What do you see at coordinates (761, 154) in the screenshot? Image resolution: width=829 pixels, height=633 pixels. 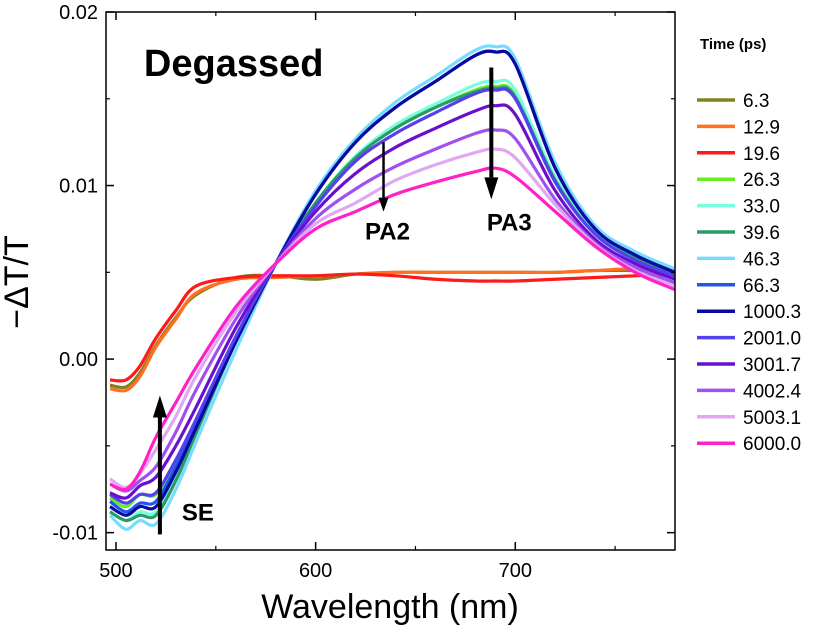 I see `legend-label-19.6: 19.6` at bounding box center [761, 154].